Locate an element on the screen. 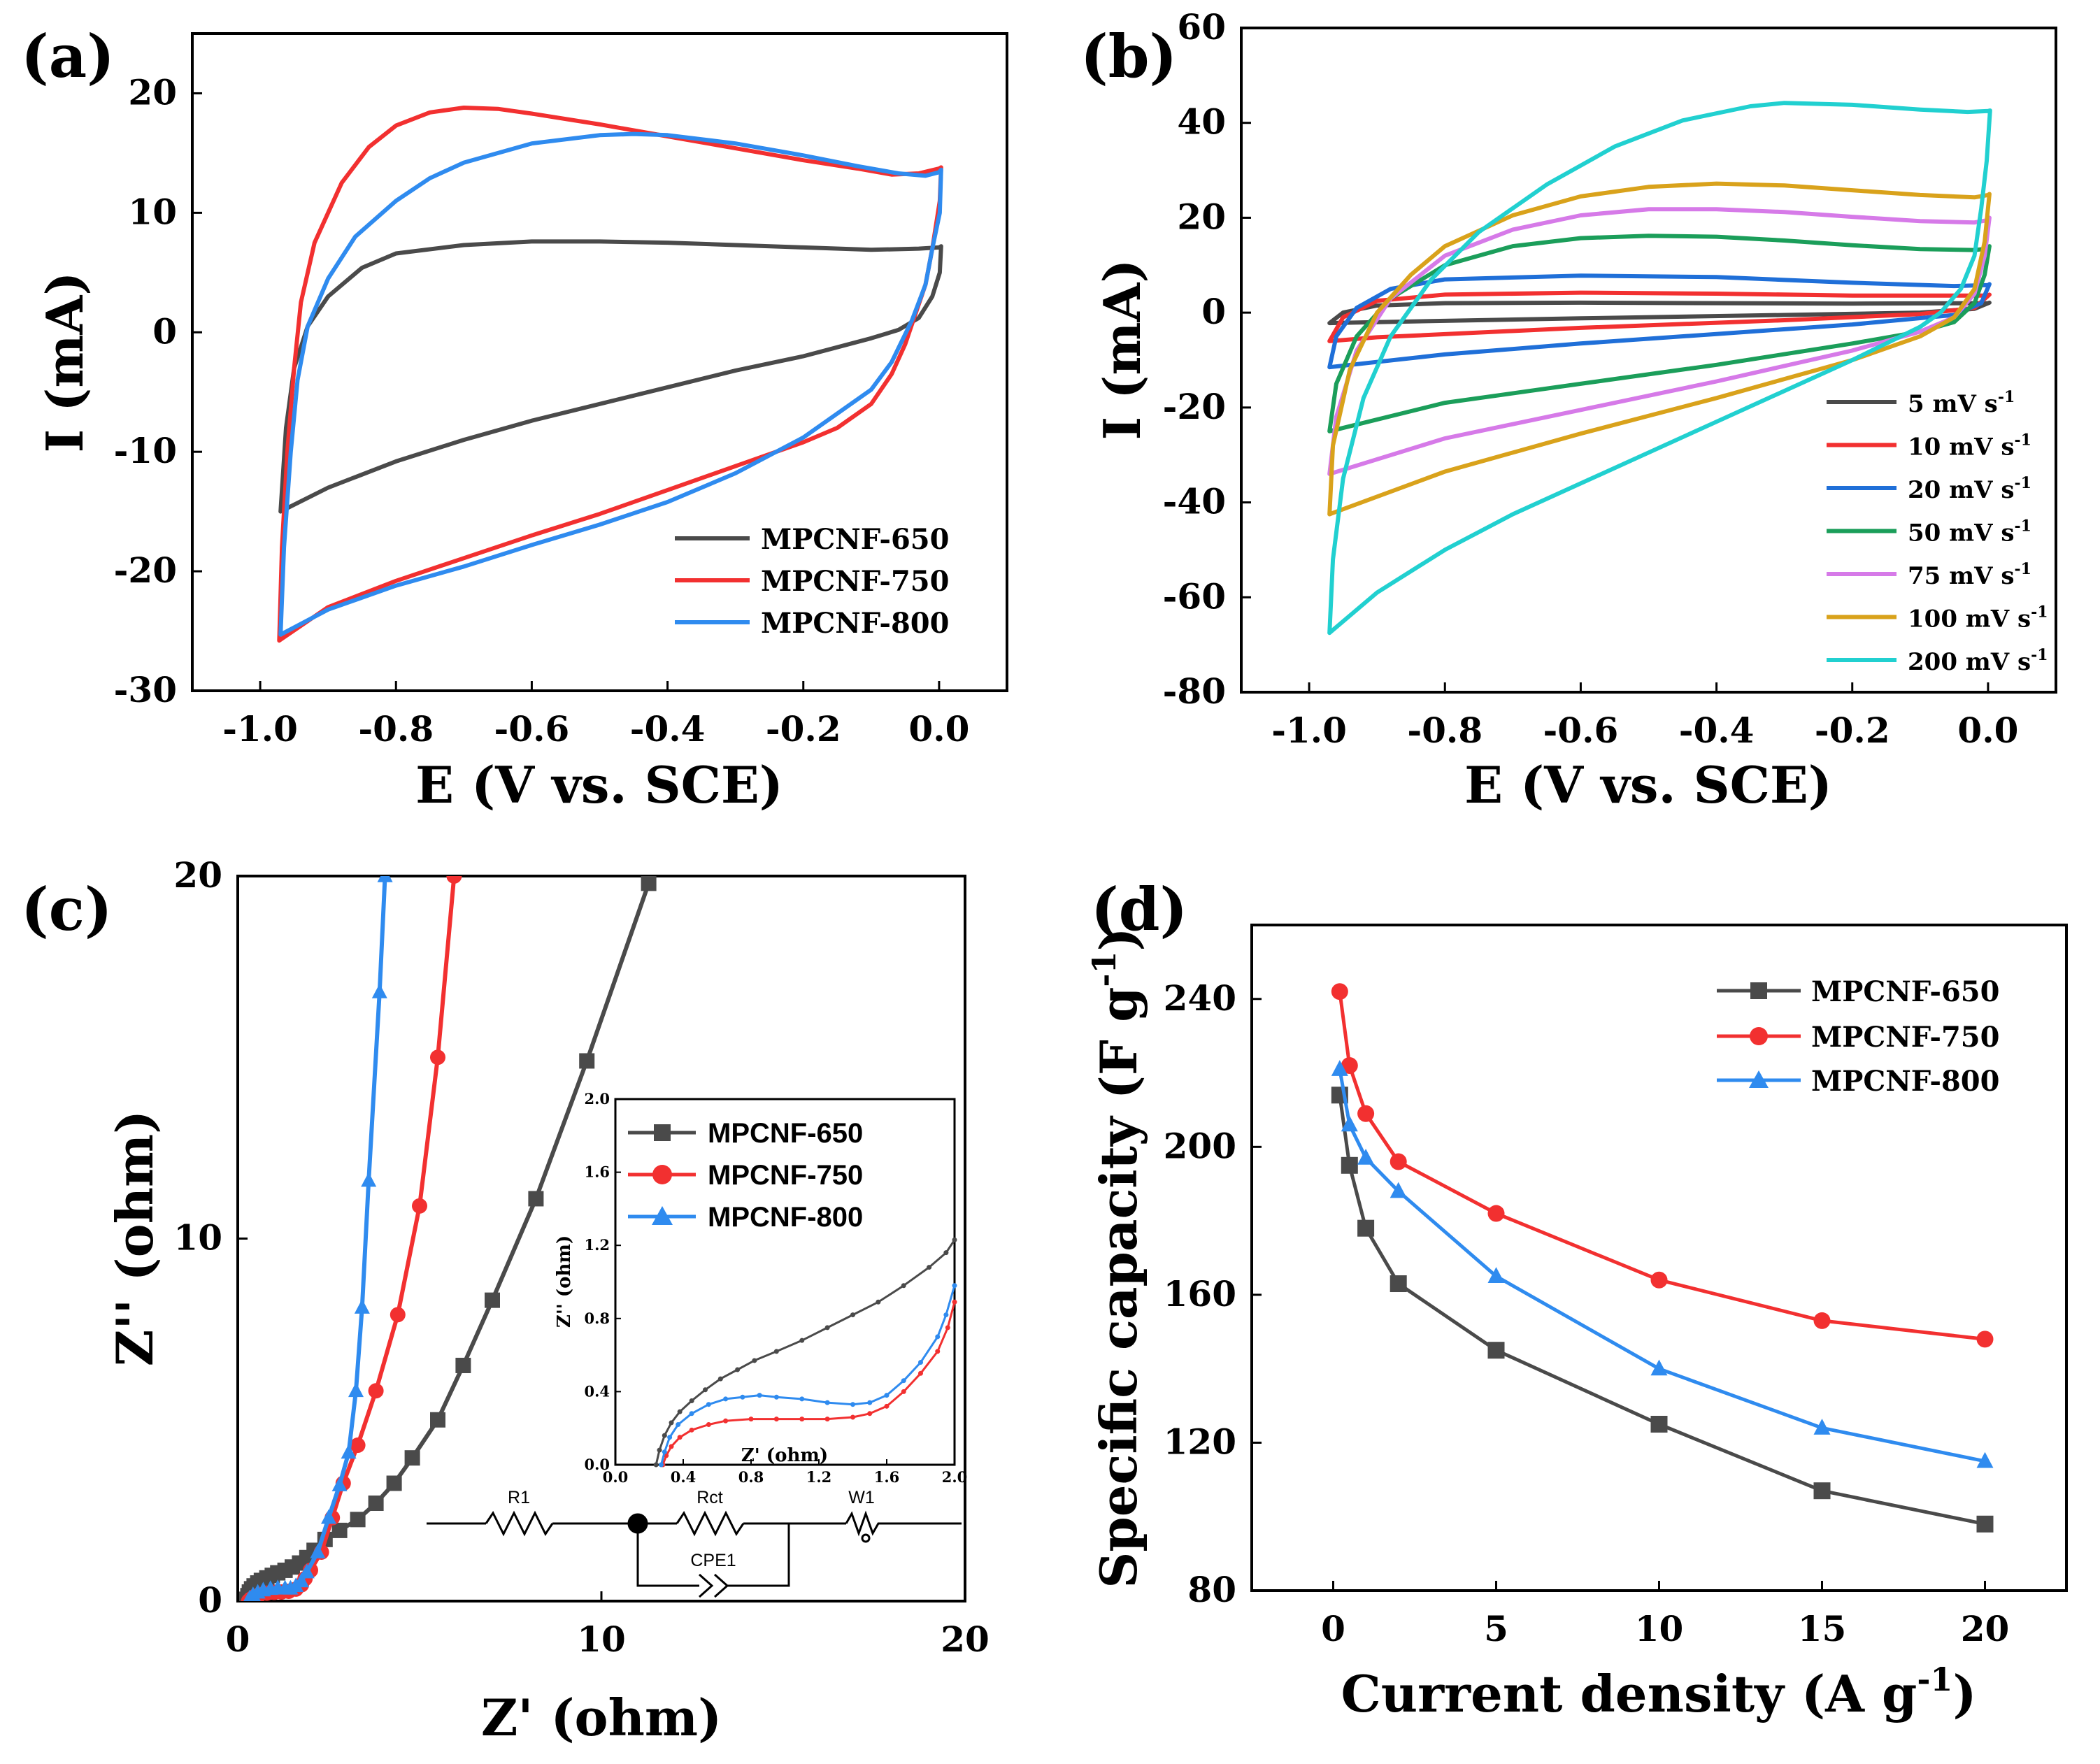  panel-d-legend: MPCNF-650 MPCNF-750 MPCNF-800 is located at coordinates (1858, 1037).